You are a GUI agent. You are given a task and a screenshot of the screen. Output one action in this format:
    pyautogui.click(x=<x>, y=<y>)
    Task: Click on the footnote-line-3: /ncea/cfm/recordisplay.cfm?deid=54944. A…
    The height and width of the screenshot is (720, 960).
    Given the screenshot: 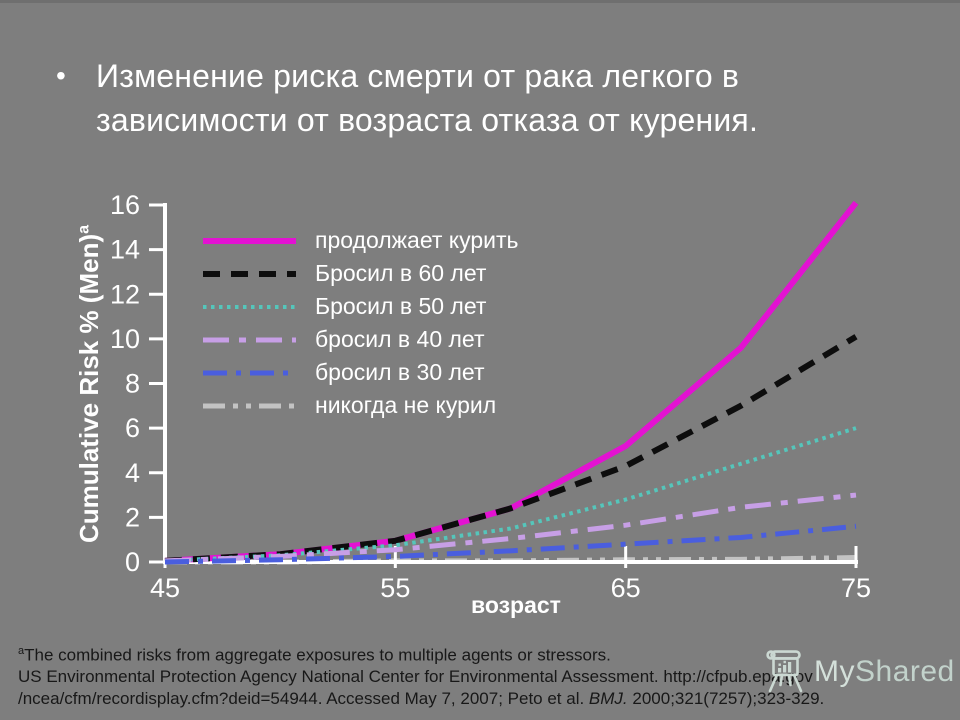 What is the action you would take?
    pyautogui.click(x=421, y=699)
    